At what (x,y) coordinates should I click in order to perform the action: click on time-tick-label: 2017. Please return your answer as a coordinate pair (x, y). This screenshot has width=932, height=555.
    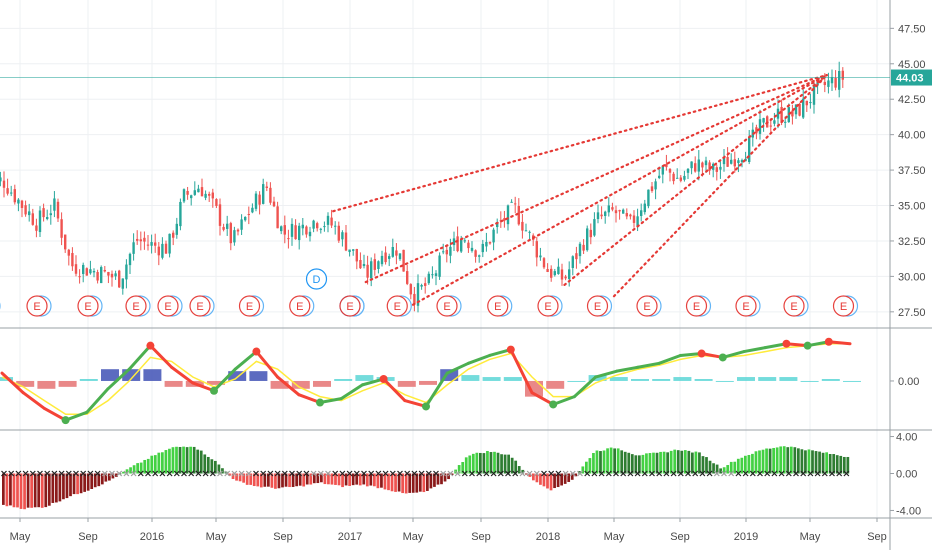
    Looking at the image, I should click on (350, 537).